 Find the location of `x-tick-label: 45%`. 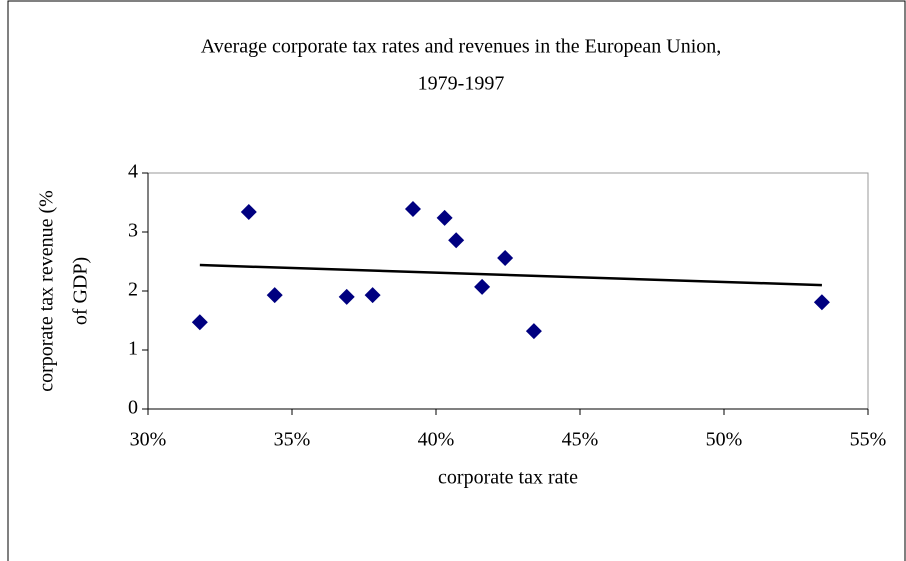

x-tick-label: 45% is located at coordinates (580, 440).